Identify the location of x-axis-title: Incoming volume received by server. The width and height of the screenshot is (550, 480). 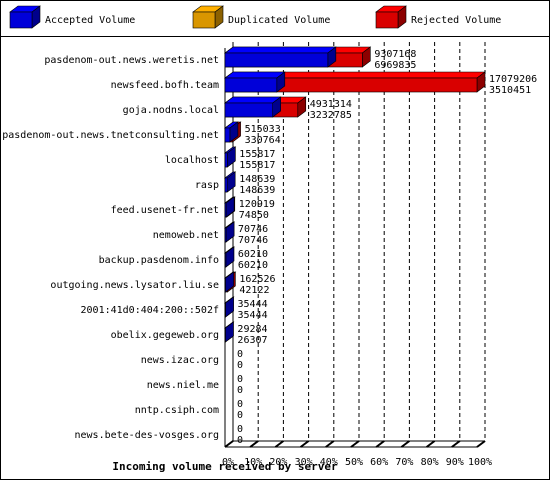
(225, 466).